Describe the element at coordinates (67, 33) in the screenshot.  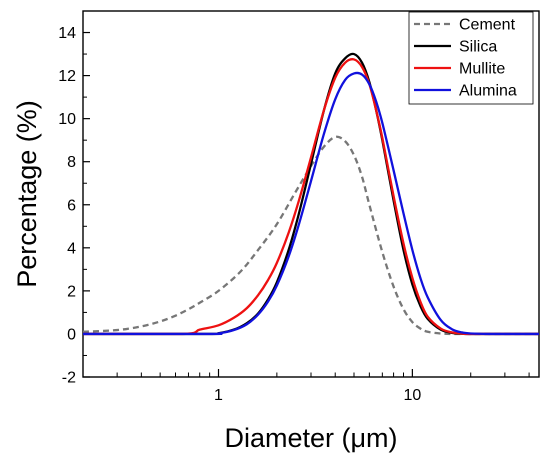
I see `y-tick-label: 14` at that location.